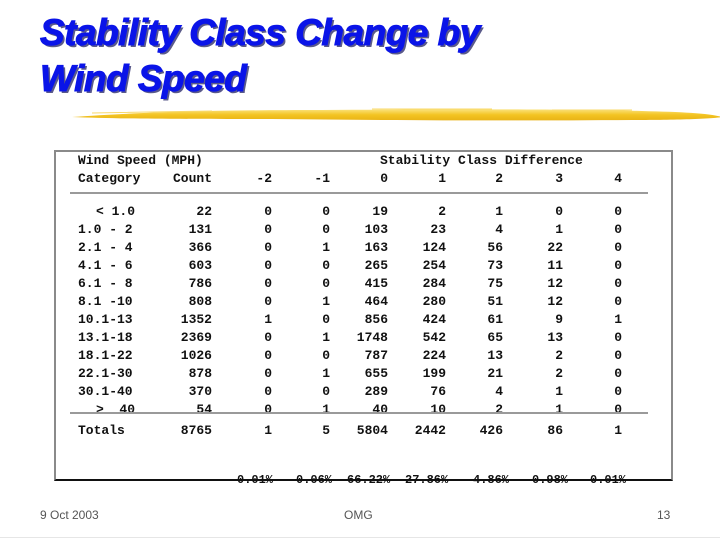  Describe the element at coordinates (314, 480) in the screenshot. I see `percentage-1: 0.06%` at that location.